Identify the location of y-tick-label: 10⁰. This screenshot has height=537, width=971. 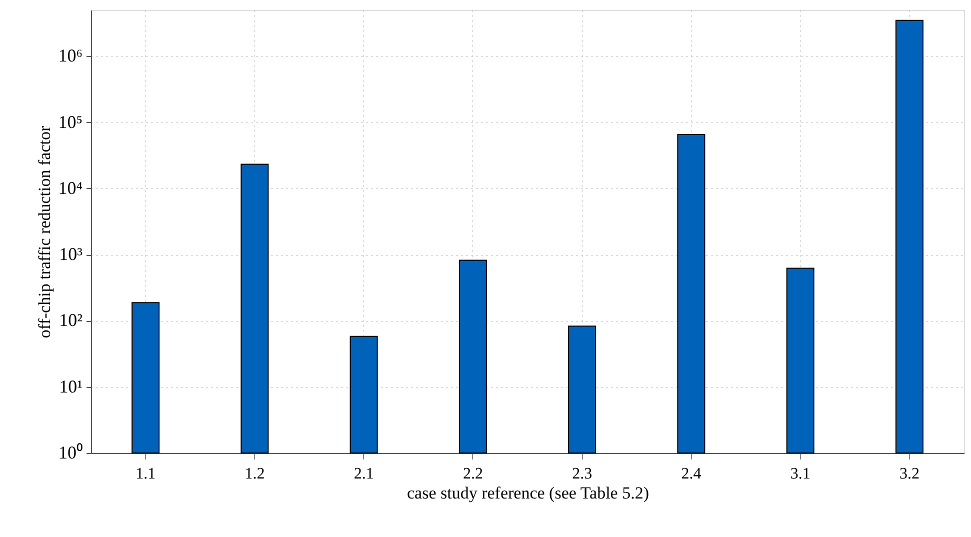
(70, 452).